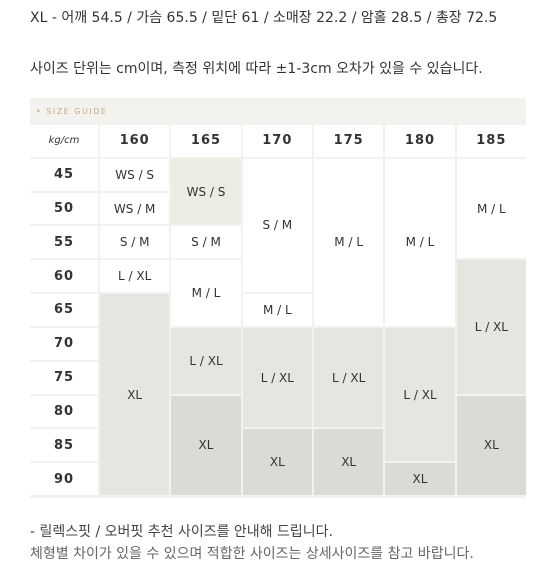 This screenshot has height=563, width=555. I want to click on weight-label: 75, so click(64, 377).